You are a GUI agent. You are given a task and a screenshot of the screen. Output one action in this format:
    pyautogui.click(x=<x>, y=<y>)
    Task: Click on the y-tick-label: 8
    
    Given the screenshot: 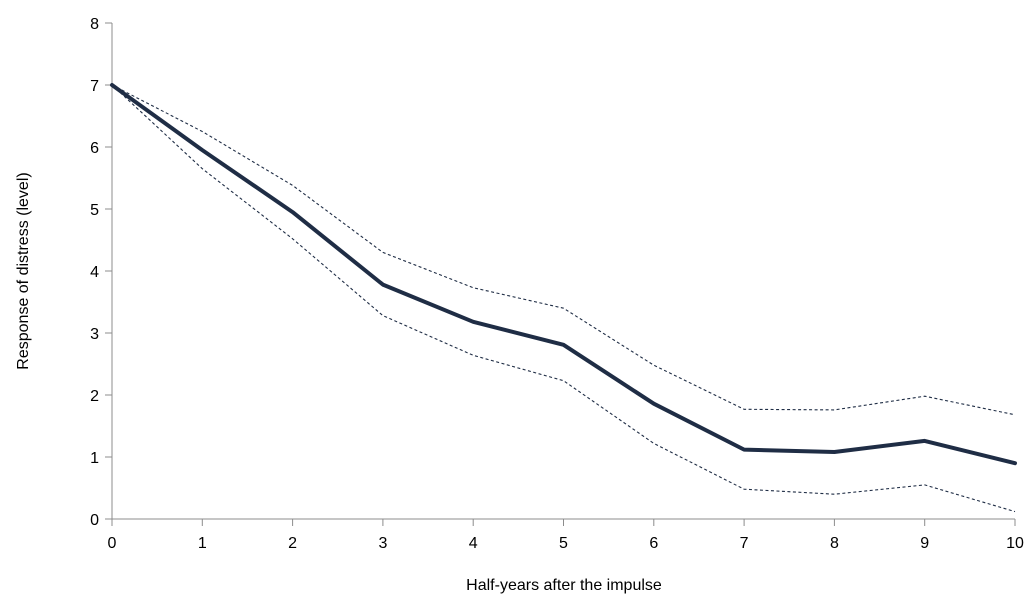 What is the action you would take?
    pyautogui.click(x=94, y=24)
    